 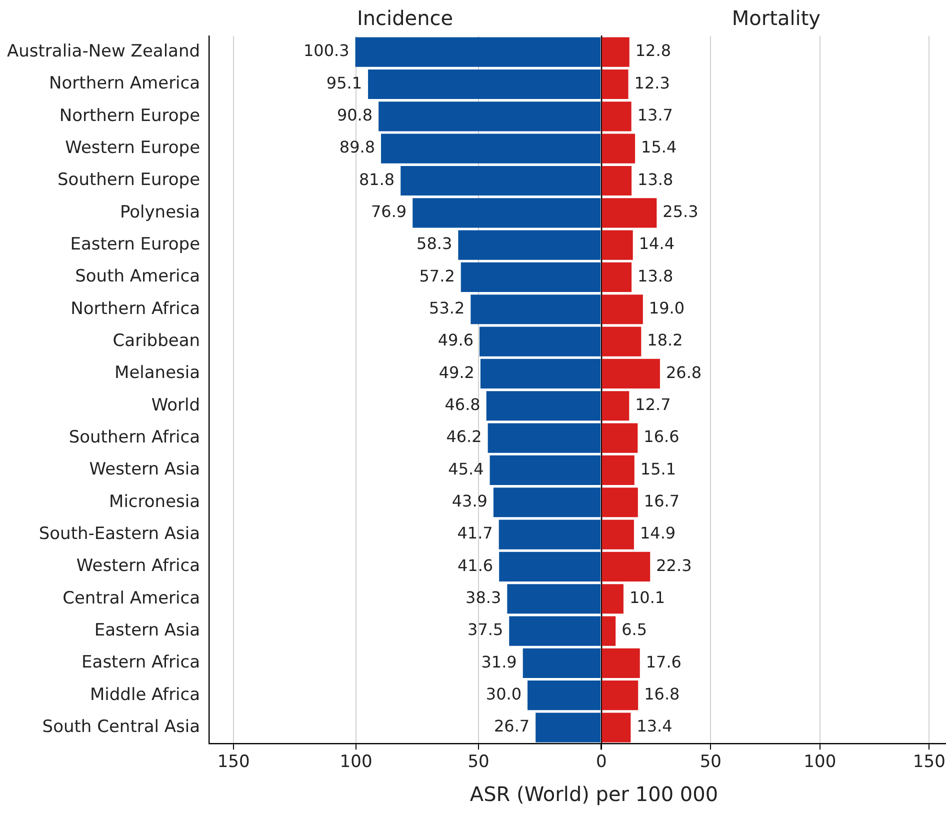 What do you see at coordinates (654, 115) in the screenshot?
I see `data-label: 13.7` at bounding box center [654, 115].